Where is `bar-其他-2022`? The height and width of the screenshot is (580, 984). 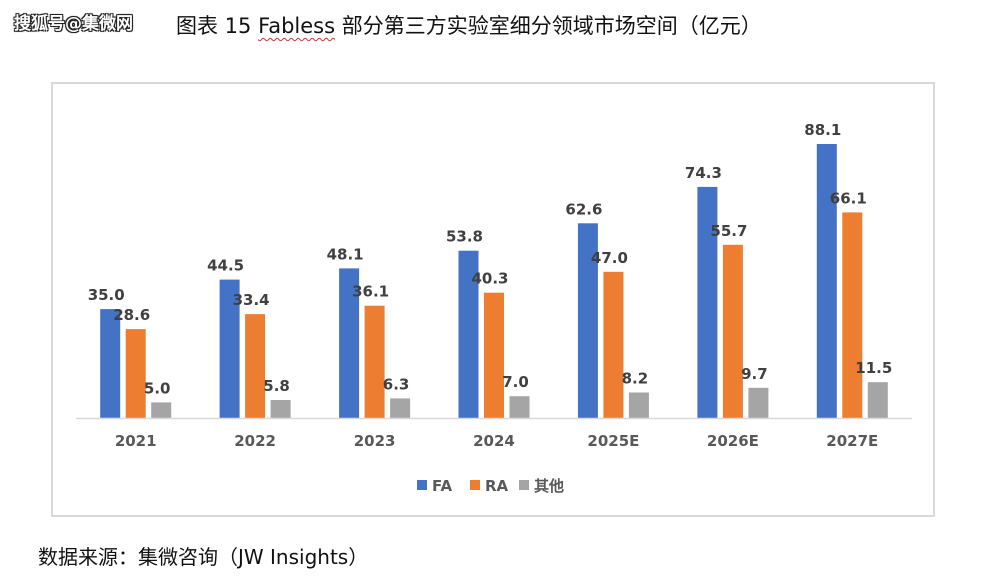
bar-其他-2022 is located at coordinates (280, 409).